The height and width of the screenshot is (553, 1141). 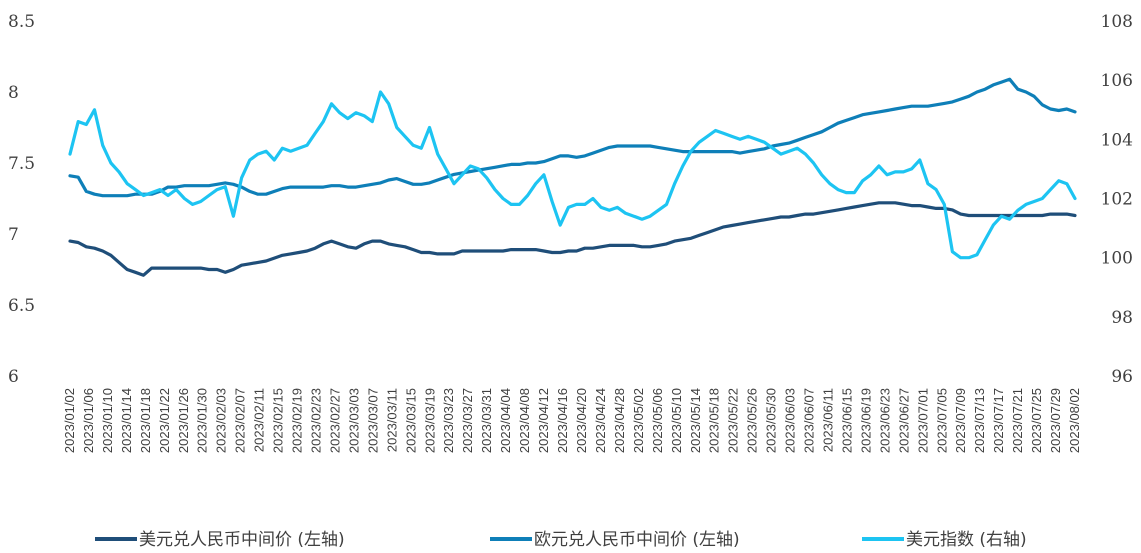 I want to click on y-right-tick-label: 102, so click(x=1117, y=200).